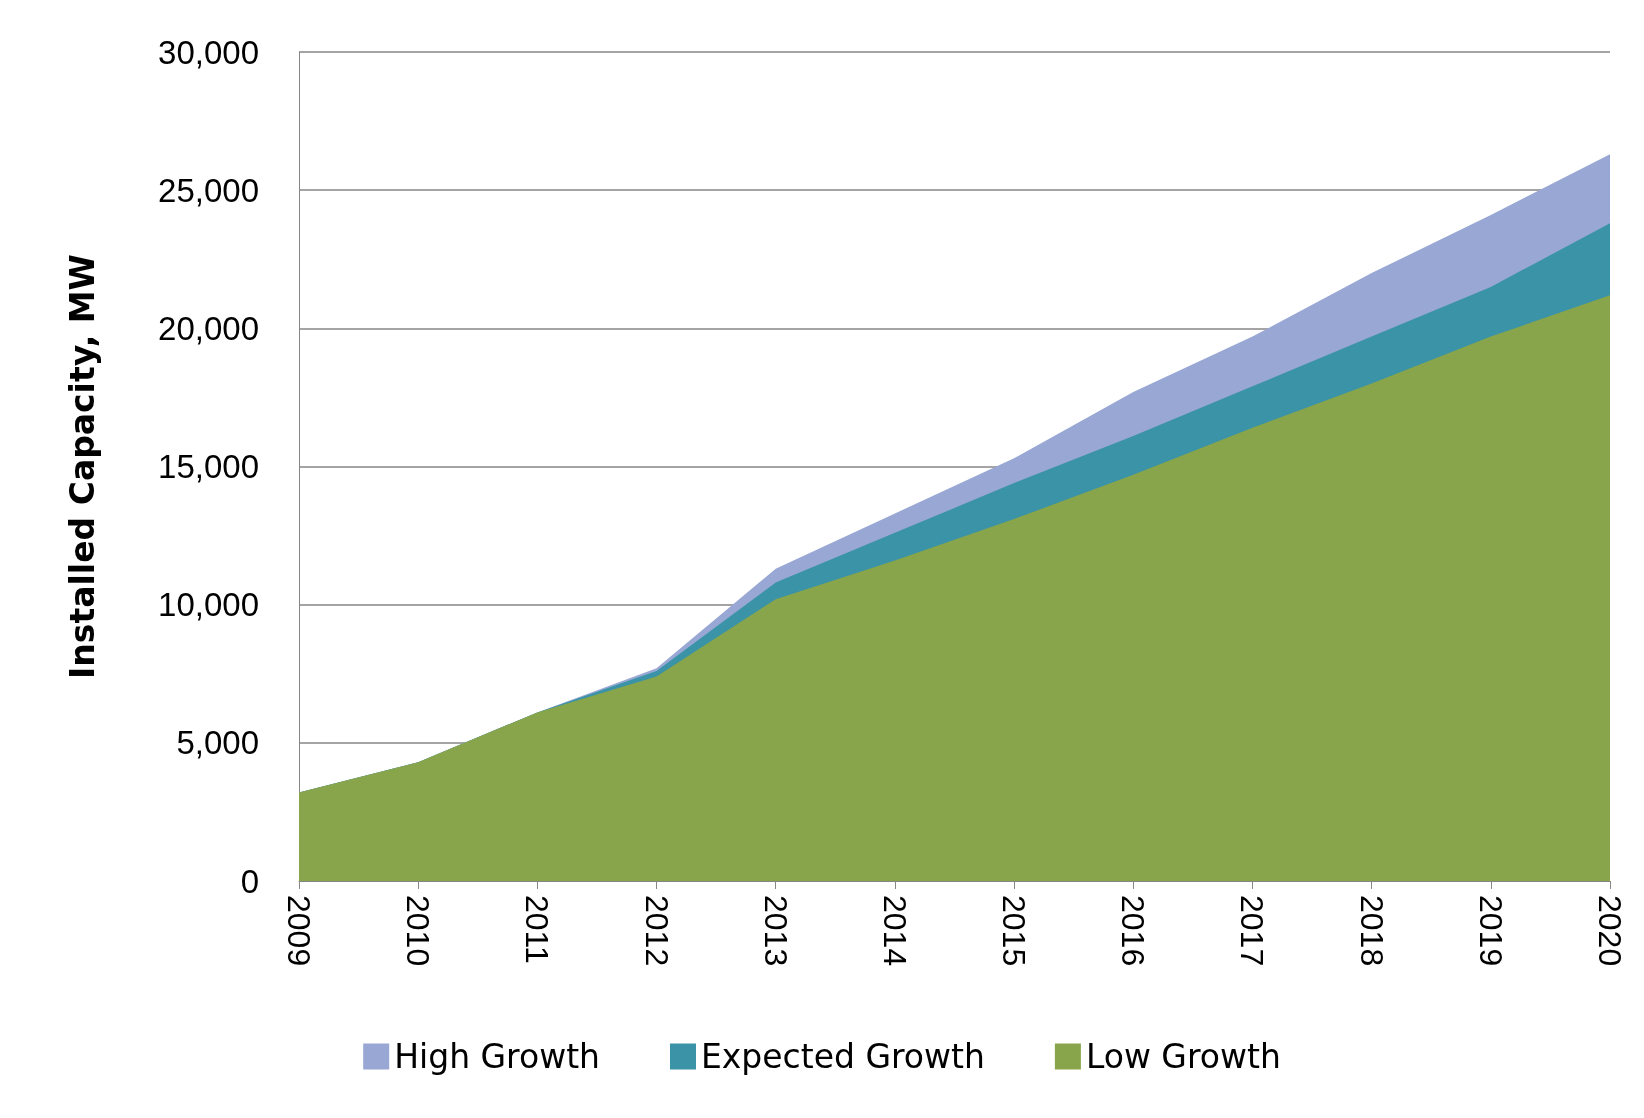 The image size is (1644, 1118). I want to click on x-tick-label: 2017, so click(1252, 931).